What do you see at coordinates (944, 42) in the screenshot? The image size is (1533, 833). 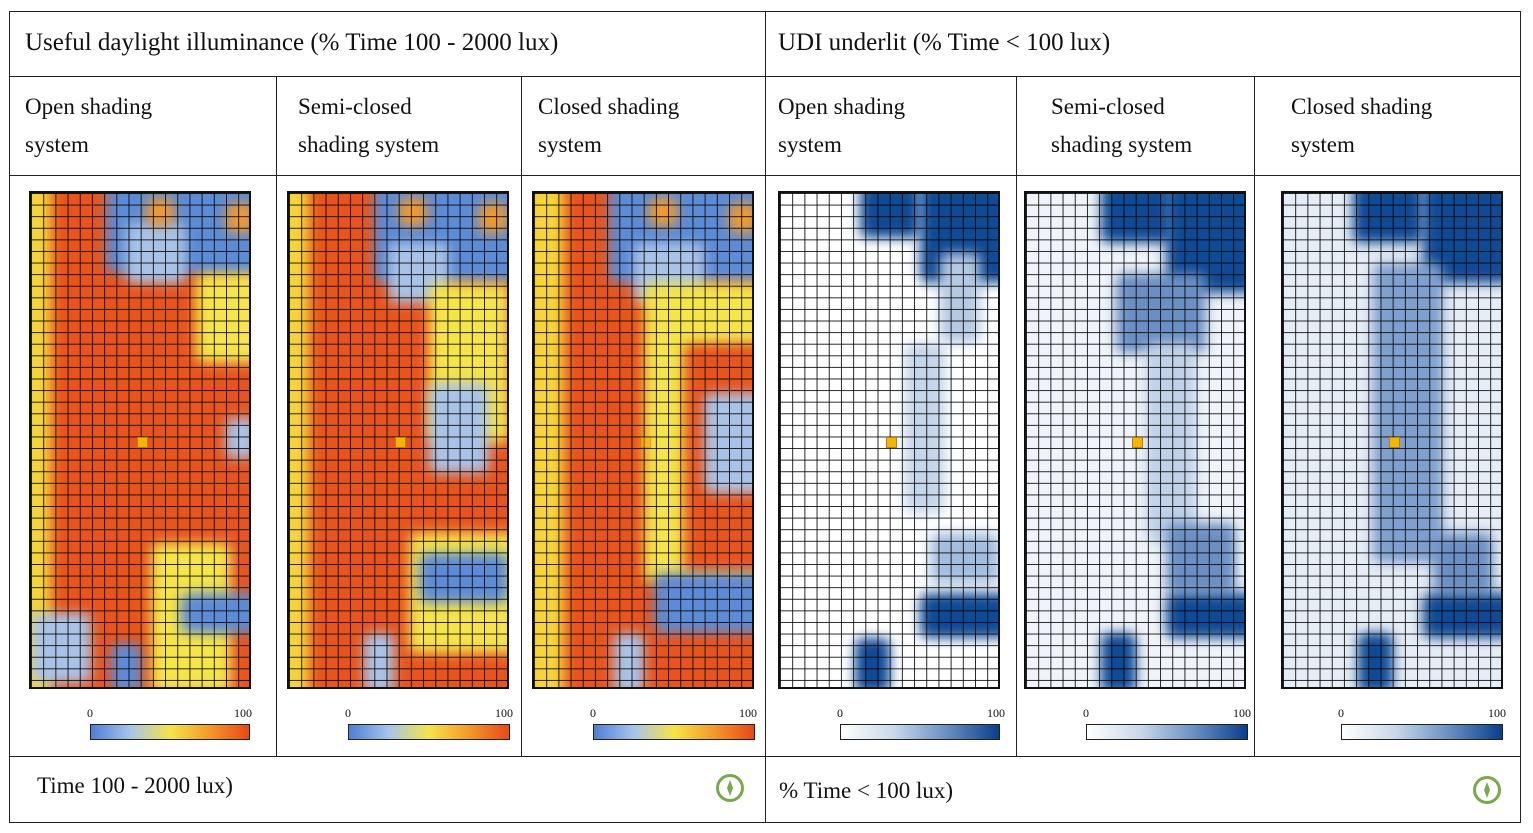 I see `header-udi-underlit: UDI underlit (% Time < 100 lux)` at bounding box center [944, 42].